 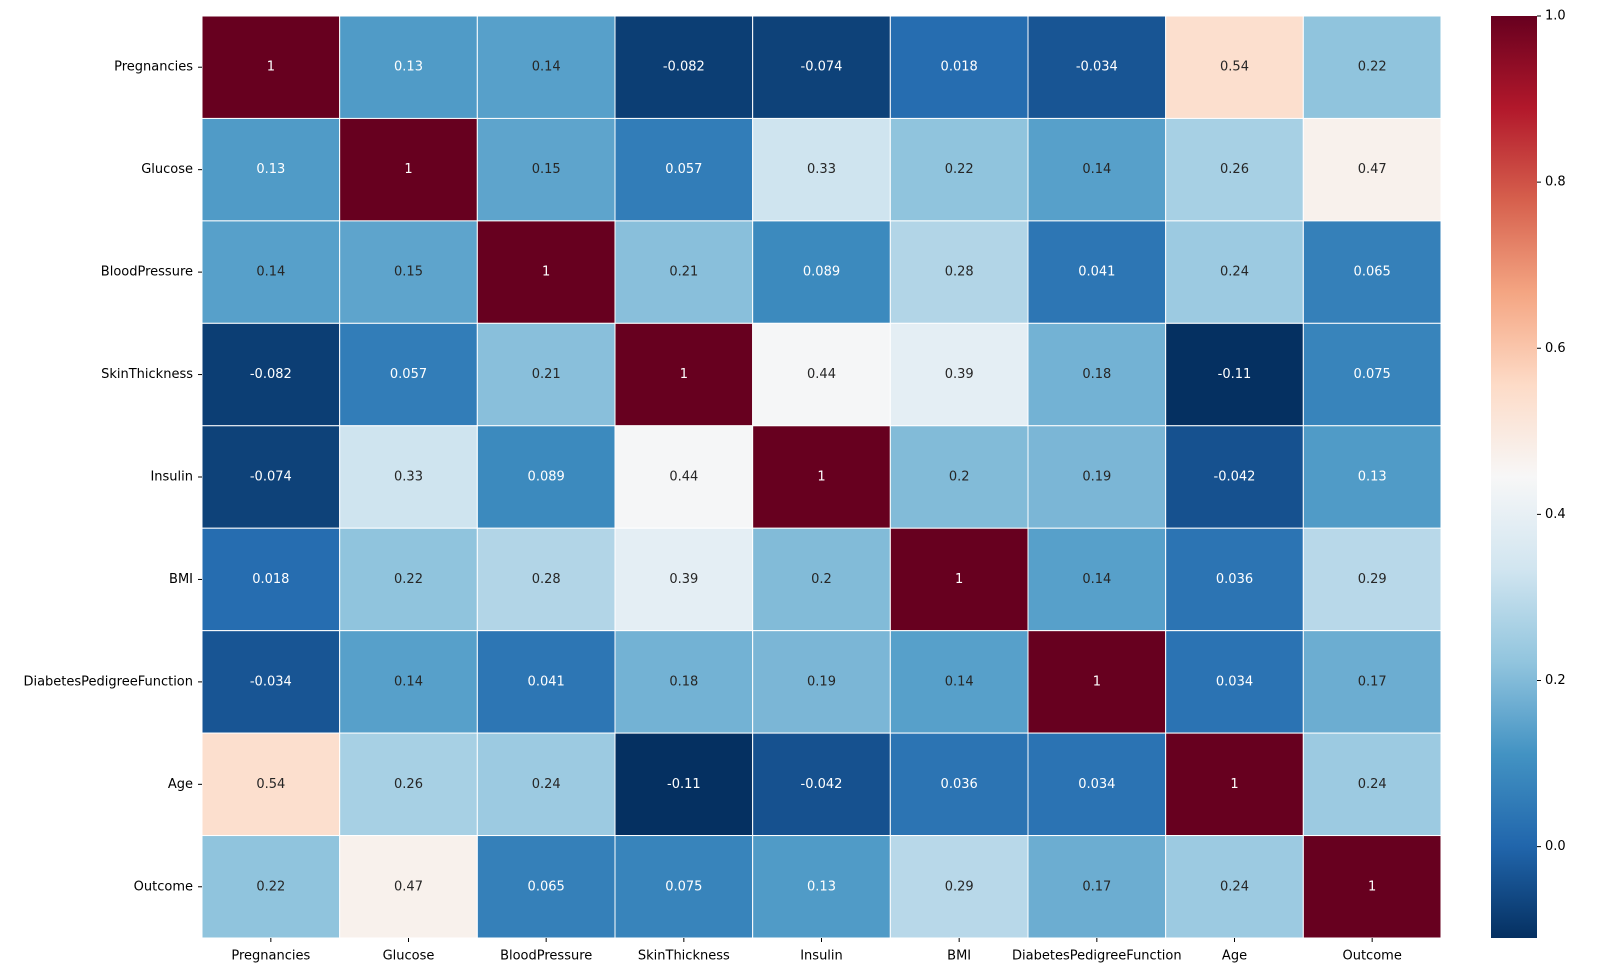 I want to click on cell-value-label: 0.2, so click(x=959, y=477).